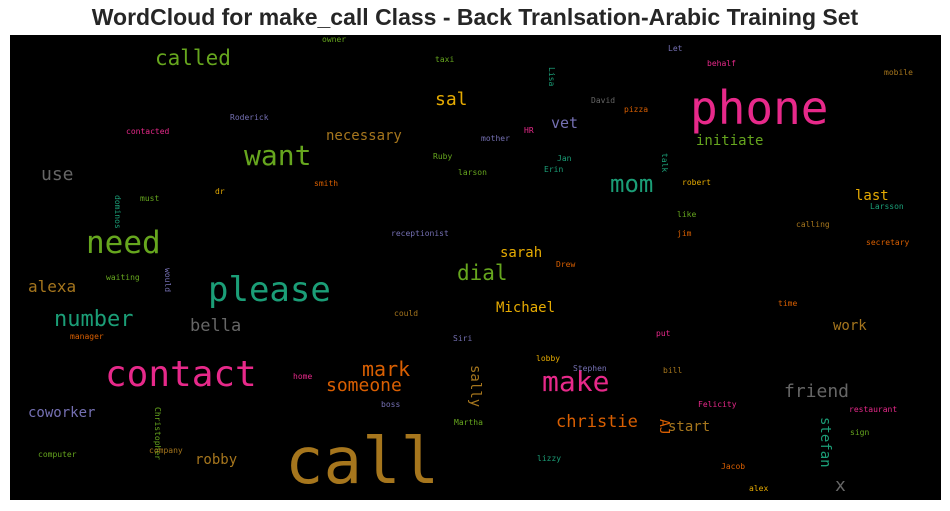  Describe the element at coordinates (549, 458) in the screenshot. I see `word-lizzy: lizzy` at that location.